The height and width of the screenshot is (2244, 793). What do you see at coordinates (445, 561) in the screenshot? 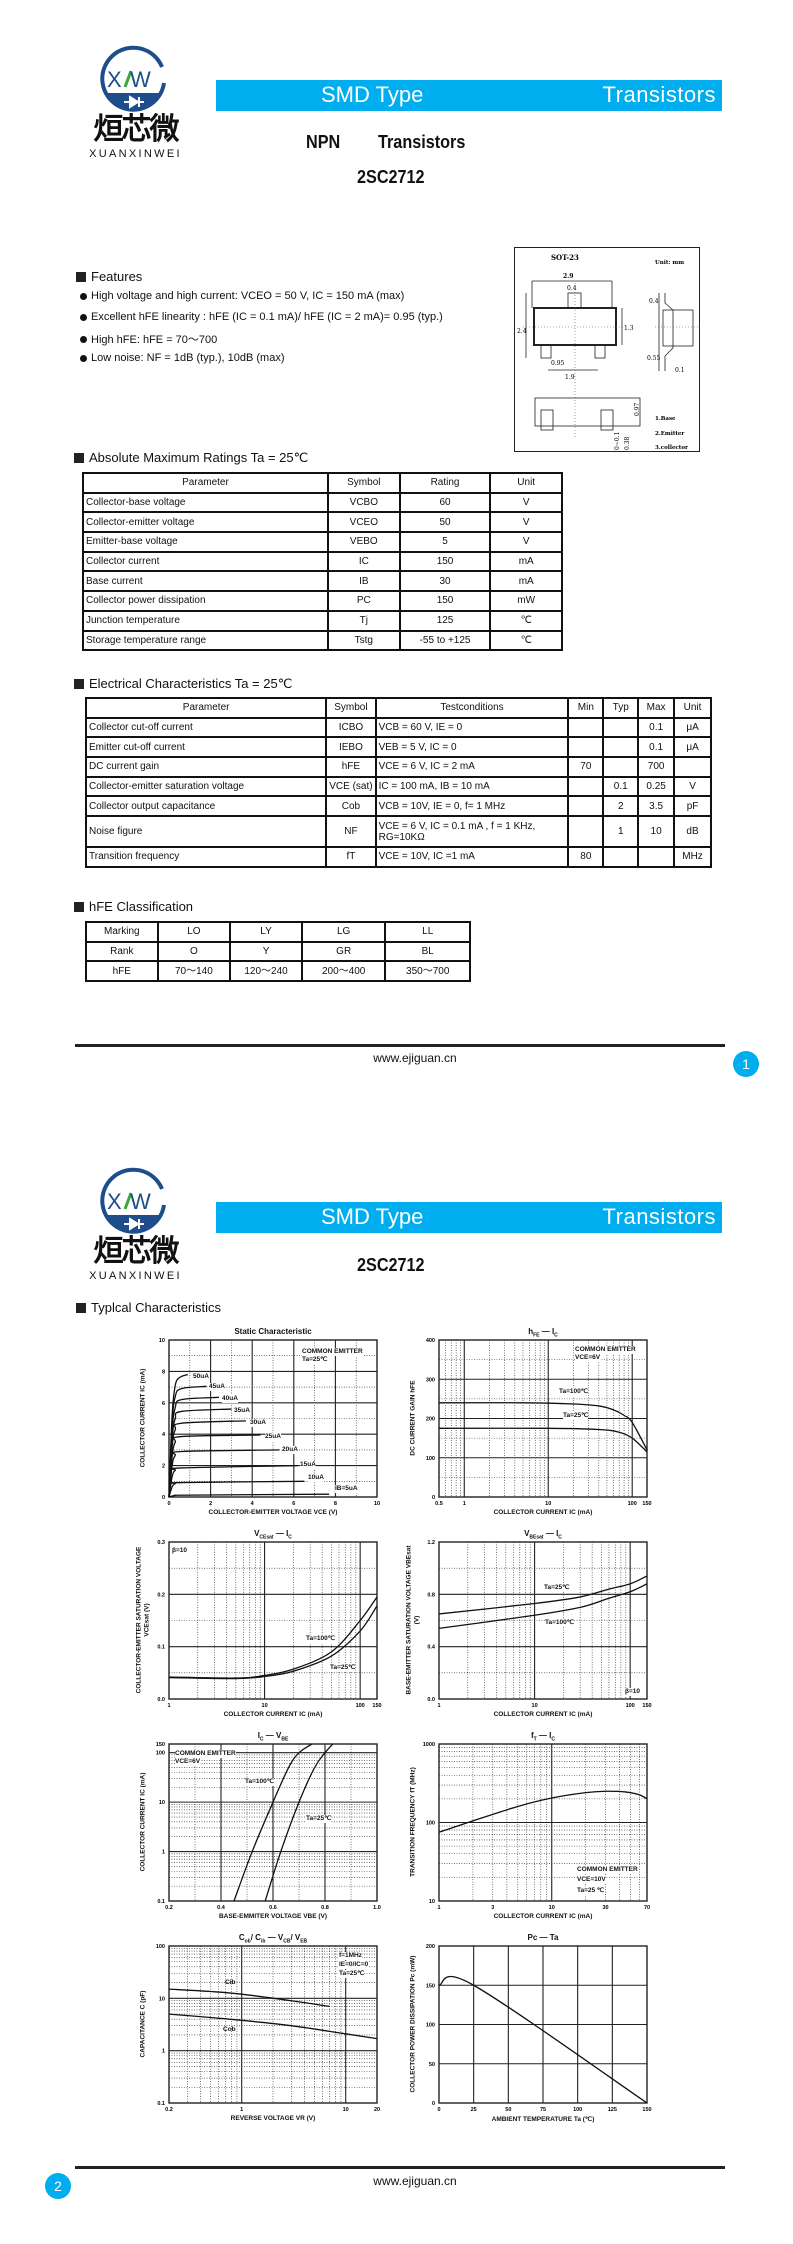
I see `table-cell: 150` at bounding box center [445, 561].